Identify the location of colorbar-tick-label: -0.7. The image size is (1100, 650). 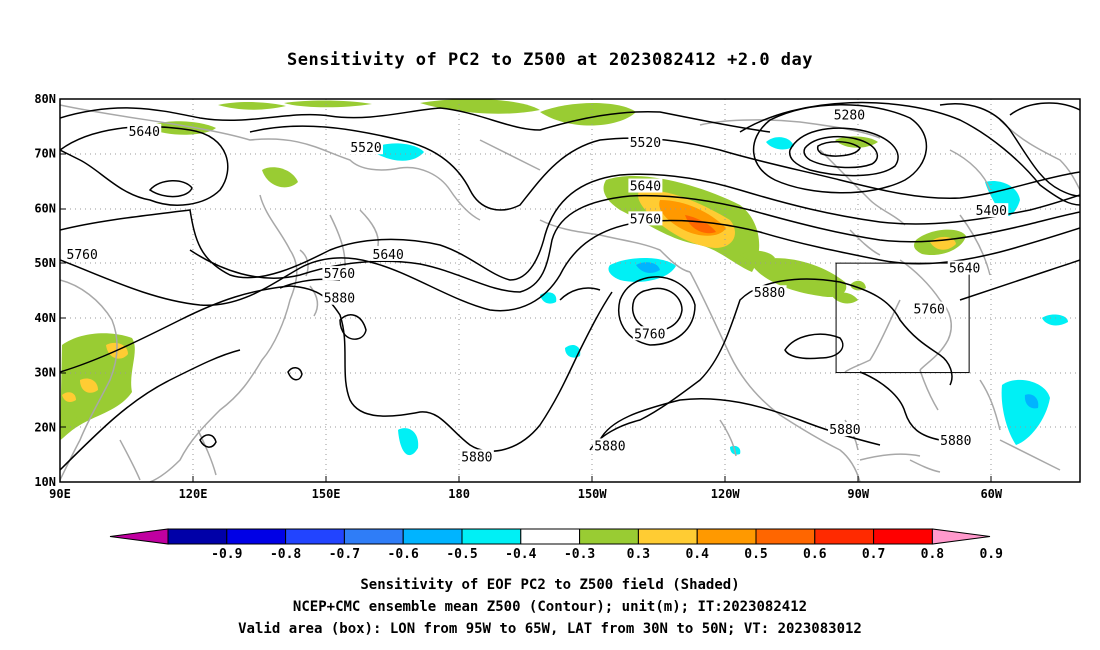
(344, 554).